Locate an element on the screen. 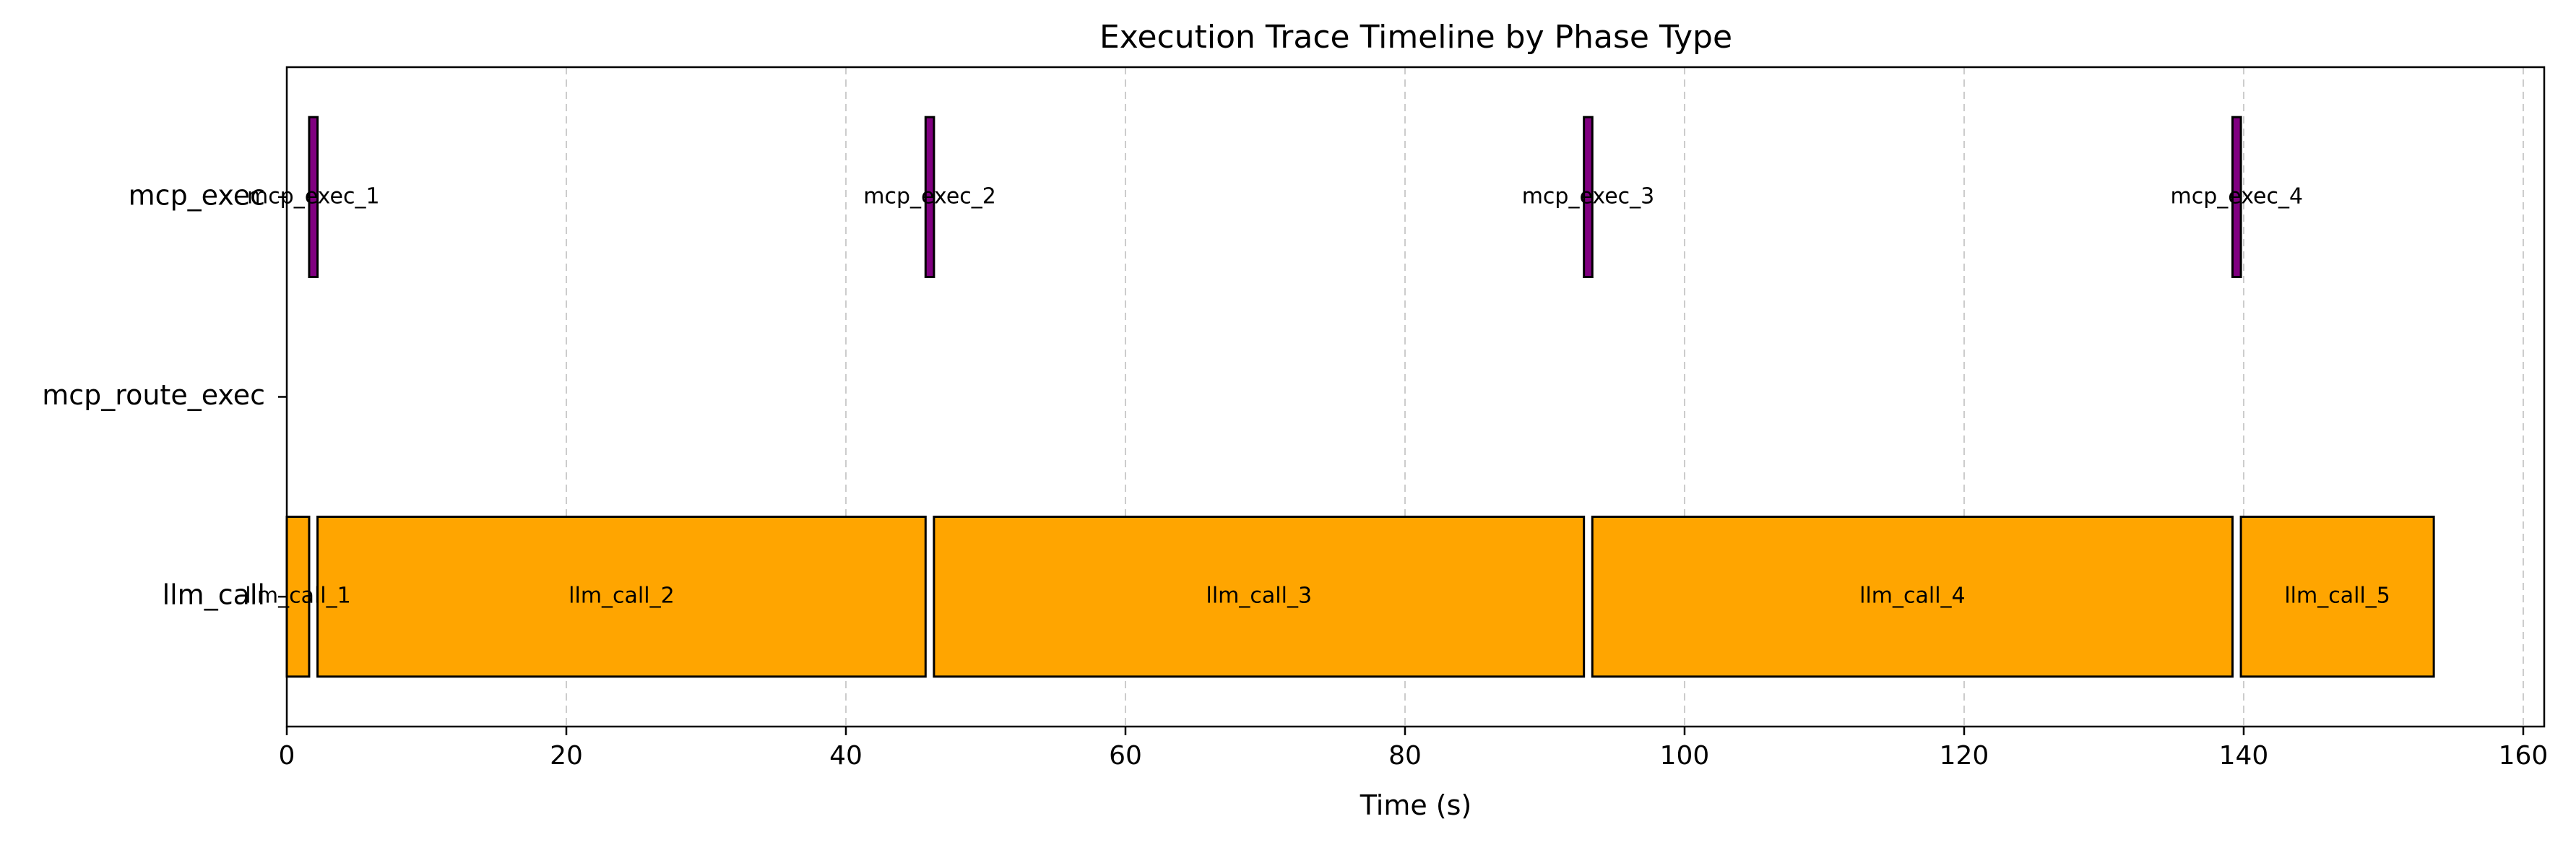  x-axis: 0 20 40 60 80 100 120 140 160 is located at coordinates (1414, 749).